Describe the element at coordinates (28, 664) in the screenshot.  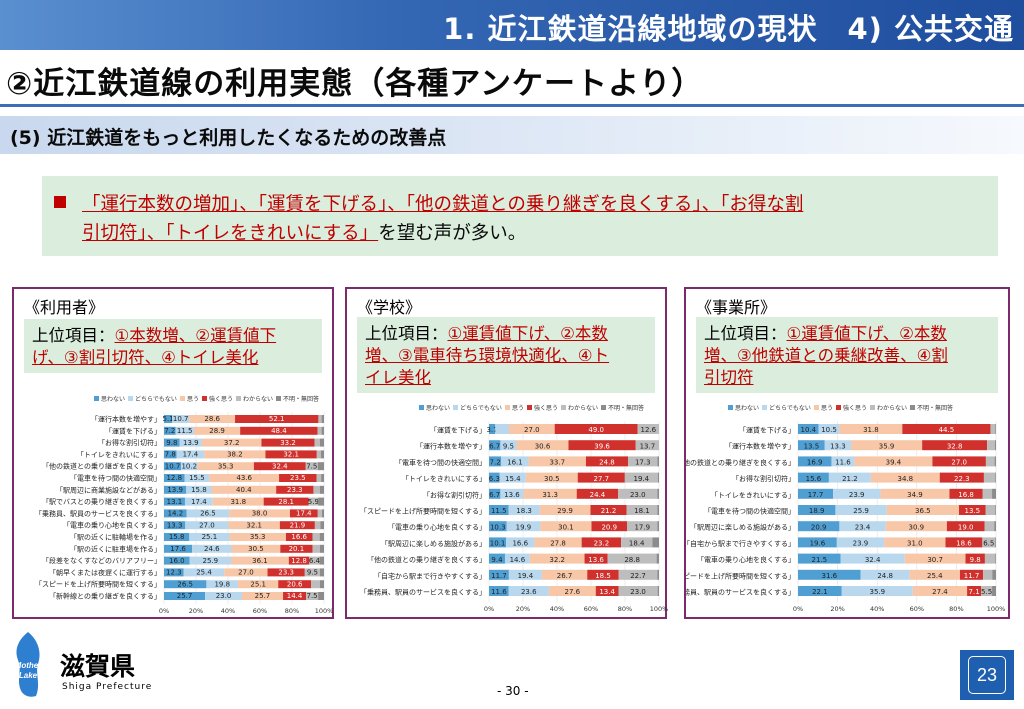
I see `shiga-lake-logo-icon: Mother Lake` at that location.